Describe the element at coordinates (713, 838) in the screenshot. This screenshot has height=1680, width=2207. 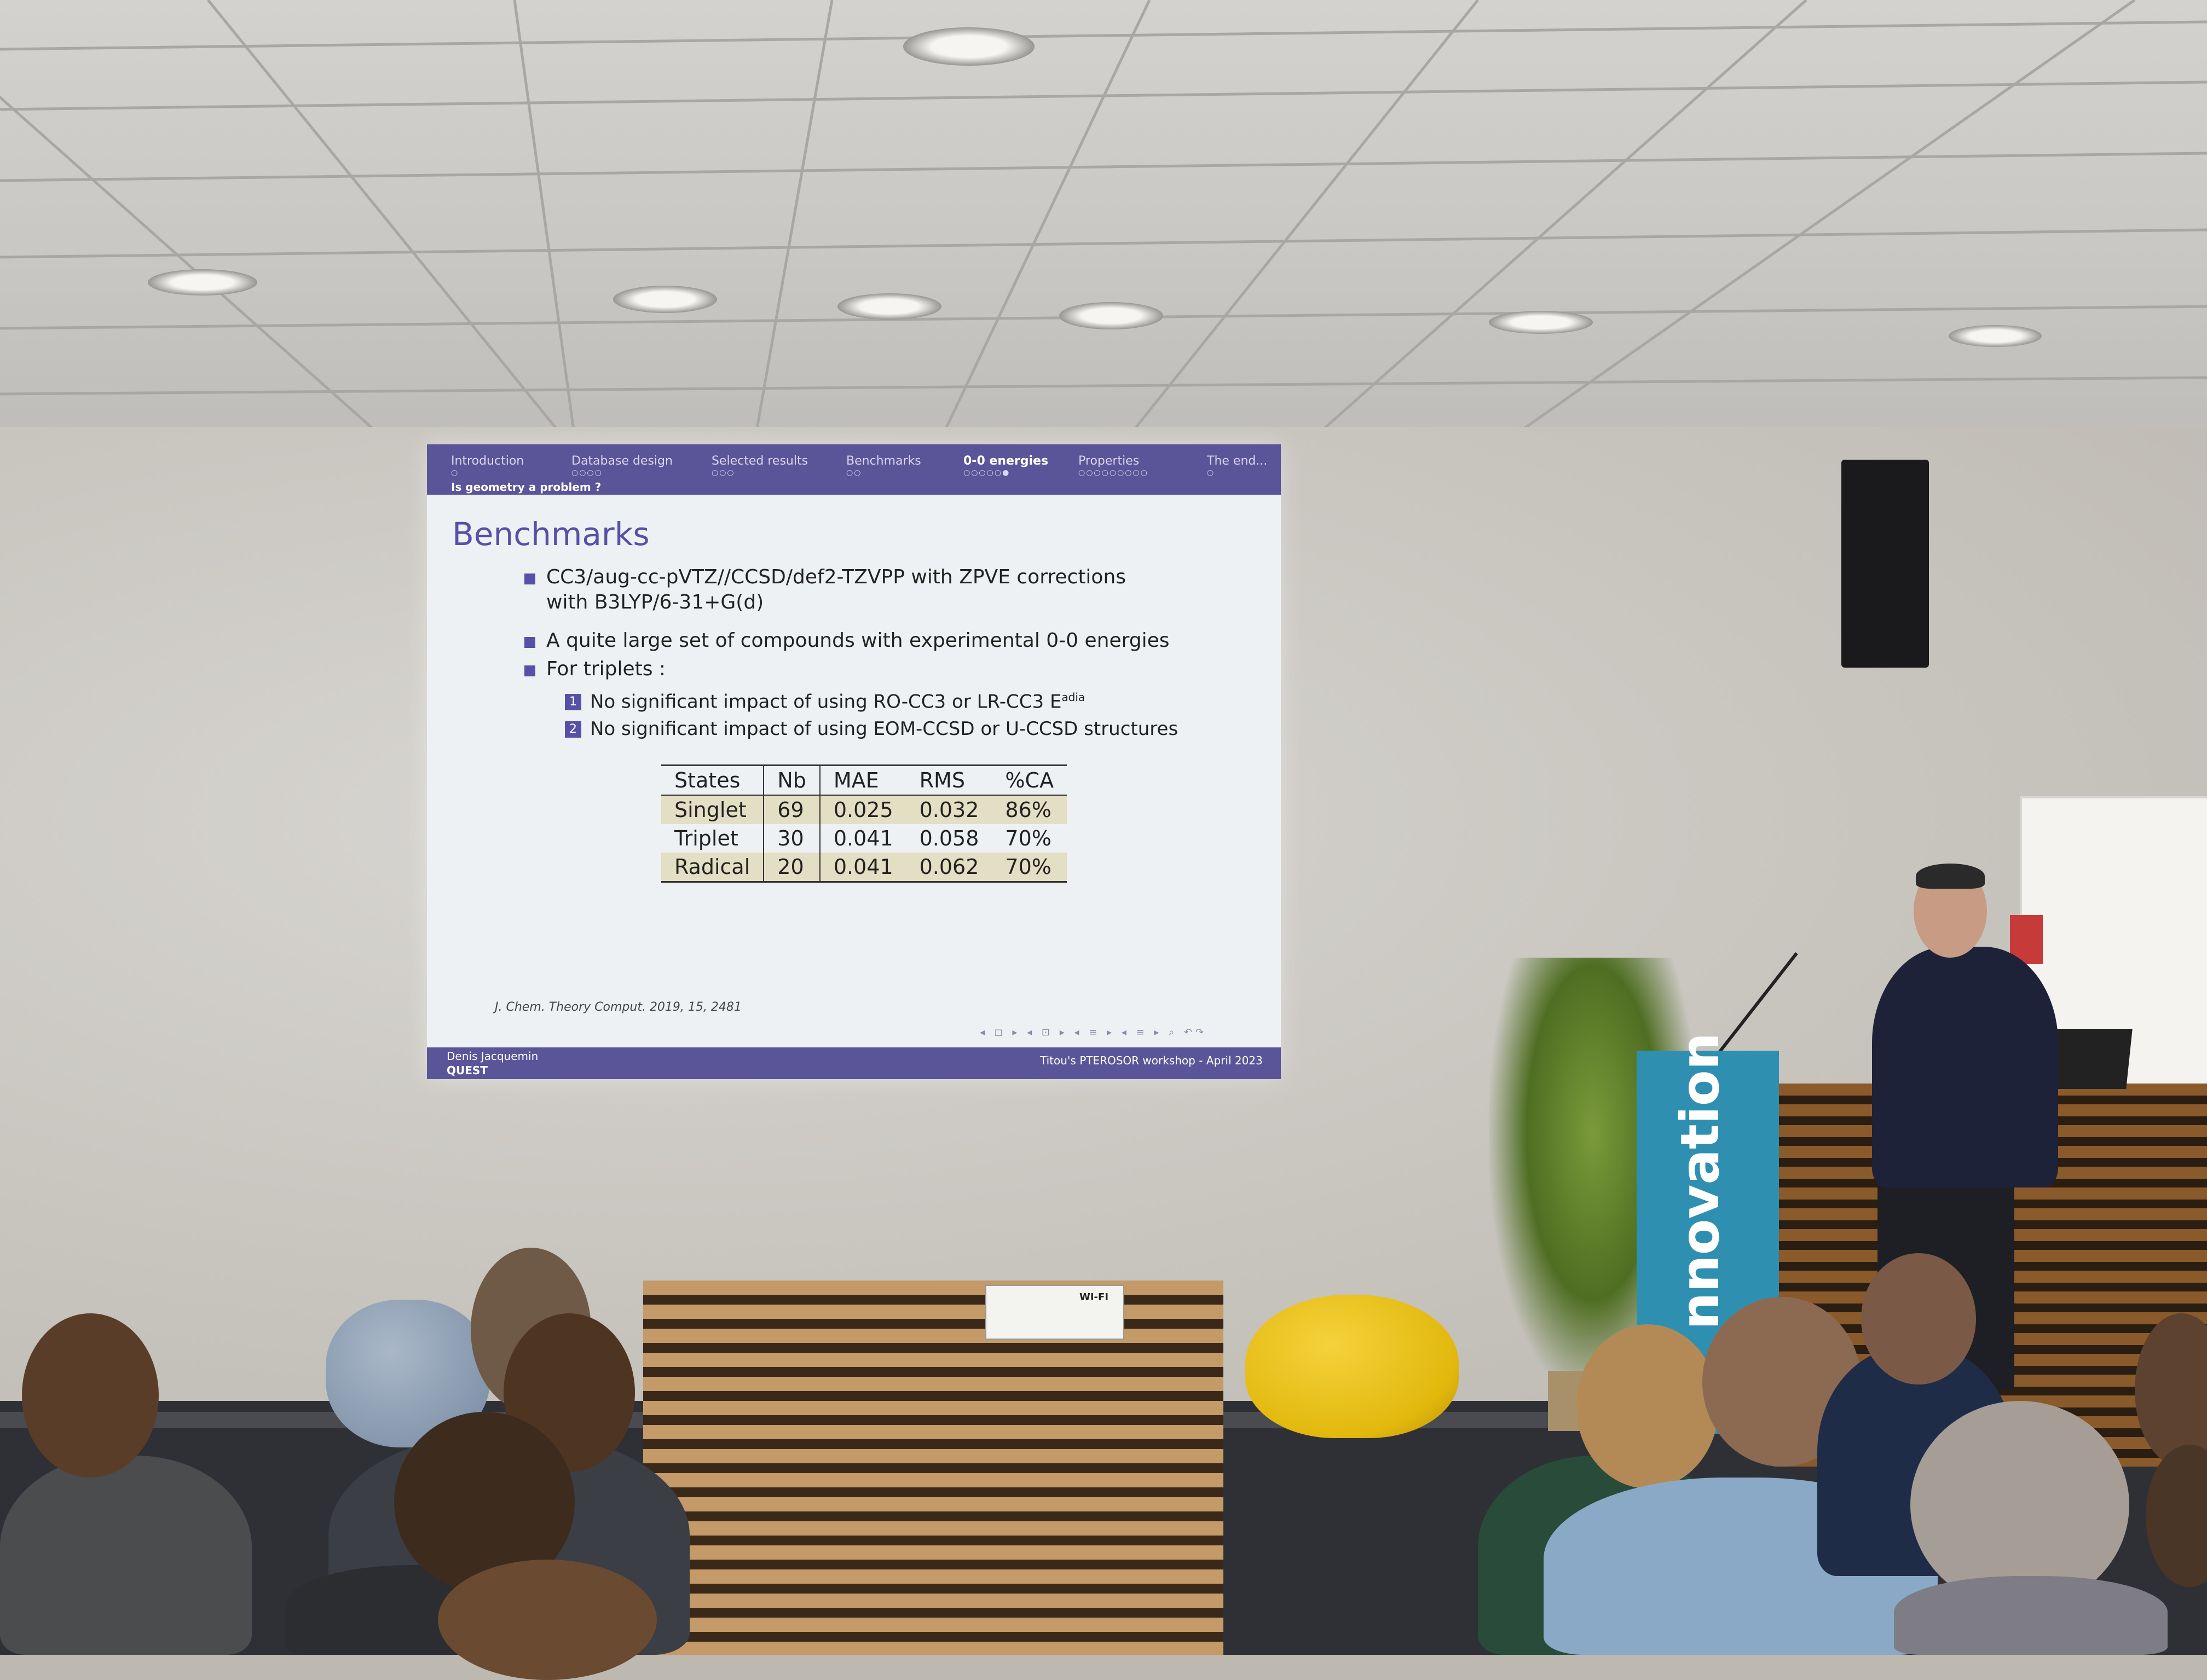
I see `cell-state: Triplet` at that location.